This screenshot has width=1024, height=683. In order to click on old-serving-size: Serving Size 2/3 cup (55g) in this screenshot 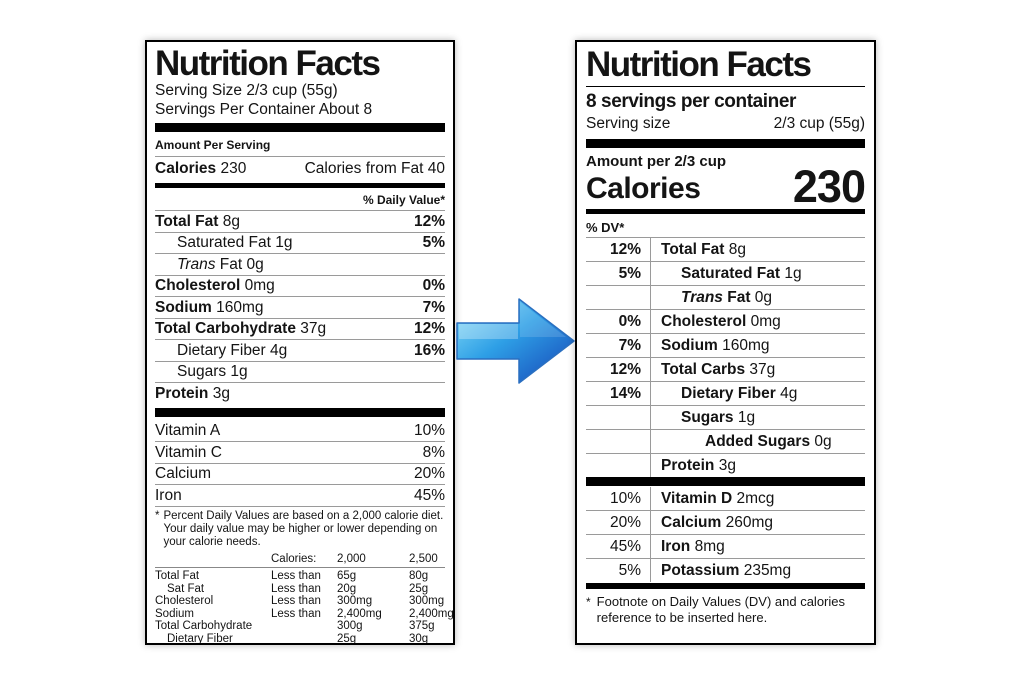, I will do `click(246, 90)`.